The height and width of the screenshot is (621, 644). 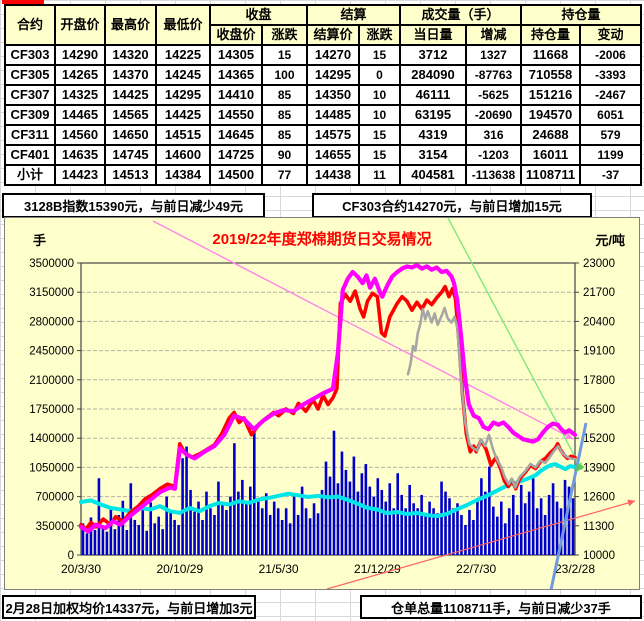 I want to click on table-cell: 14423, so click(x=80, y=175).